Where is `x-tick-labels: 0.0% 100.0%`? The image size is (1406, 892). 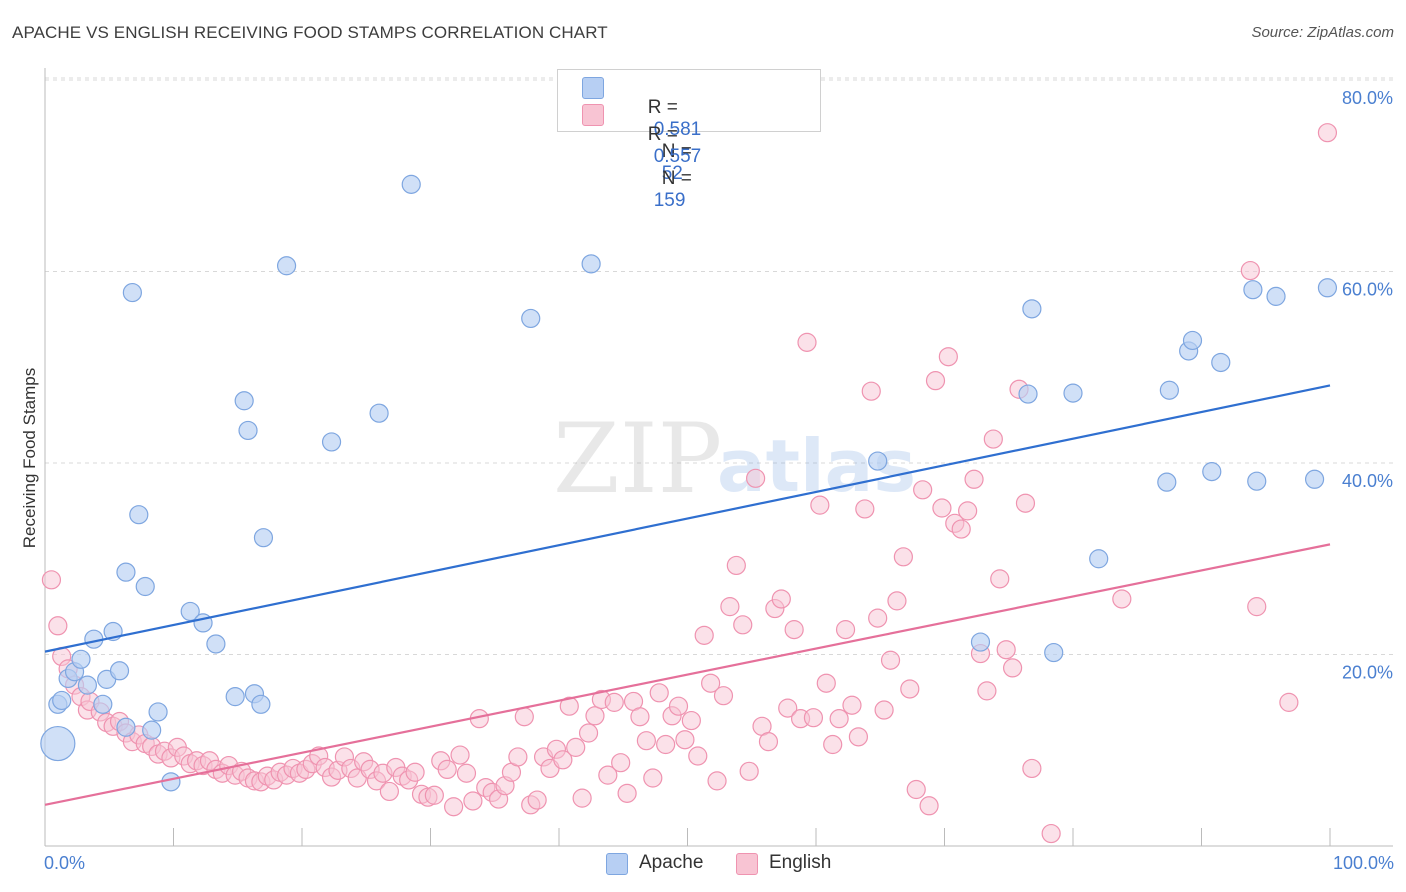
x-tick-labels: 0.0% 100.0% is located at coordinates (719, 863).